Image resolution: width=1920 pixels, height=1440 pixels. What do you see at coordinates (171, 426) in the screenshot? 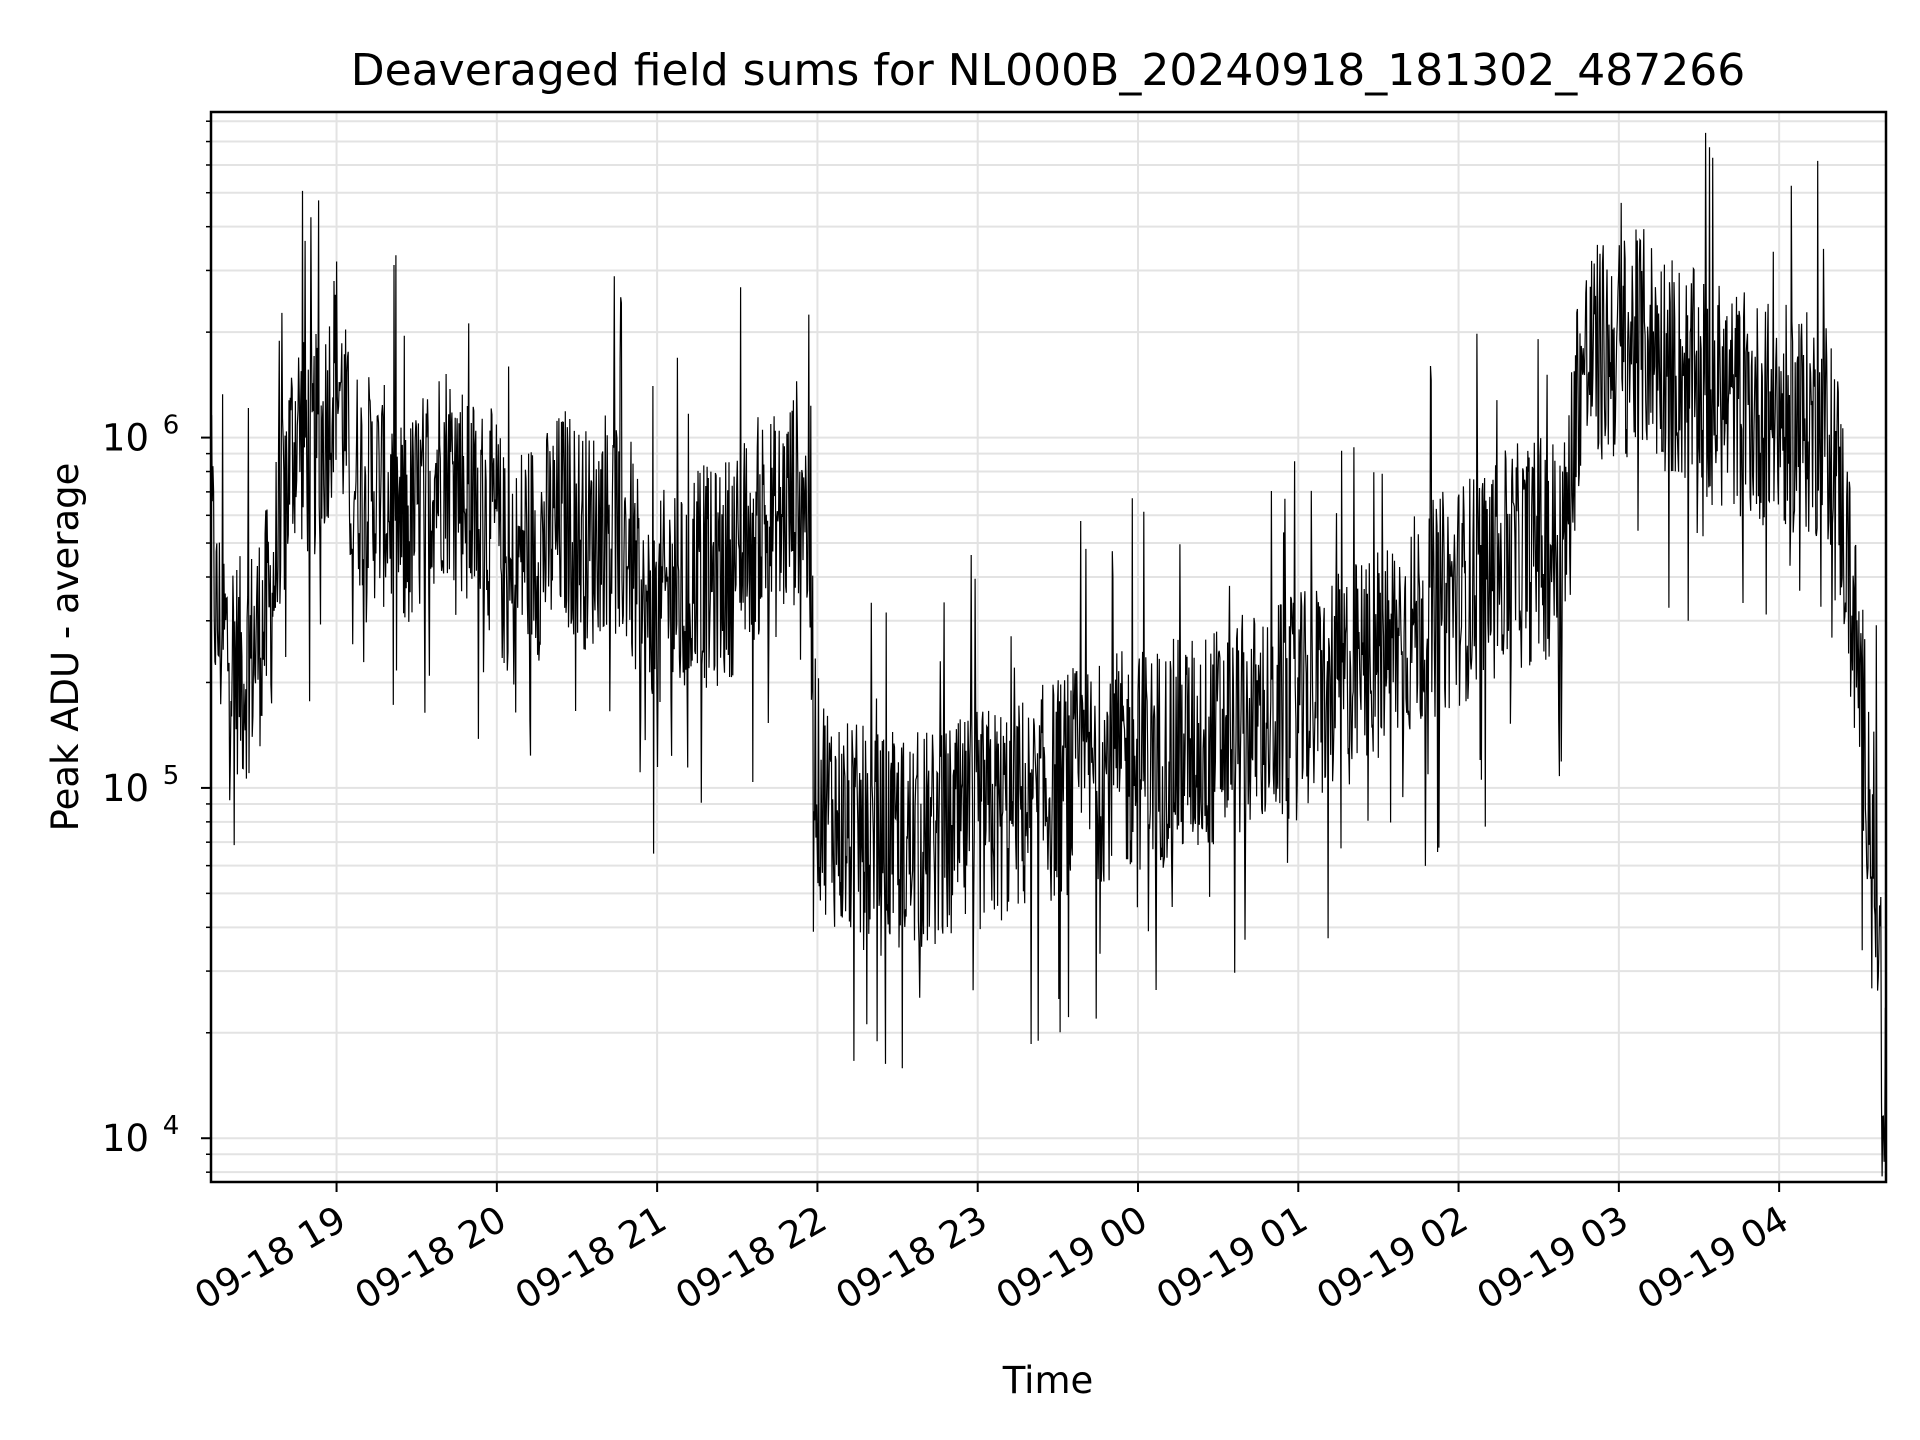
I see `y-tick-exponent: 6` at bounding box center [171, 426].